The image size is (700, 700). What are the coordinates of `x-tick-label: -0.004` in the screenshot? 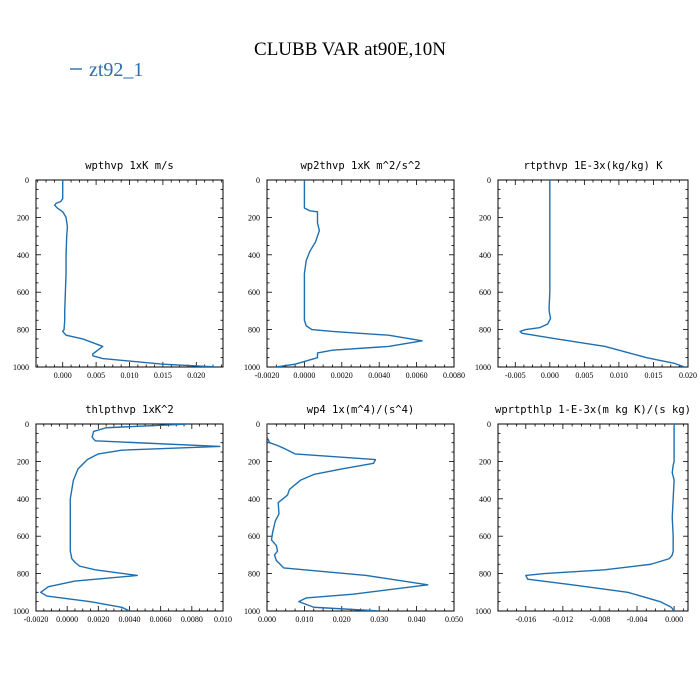 It's located at (637, 619).